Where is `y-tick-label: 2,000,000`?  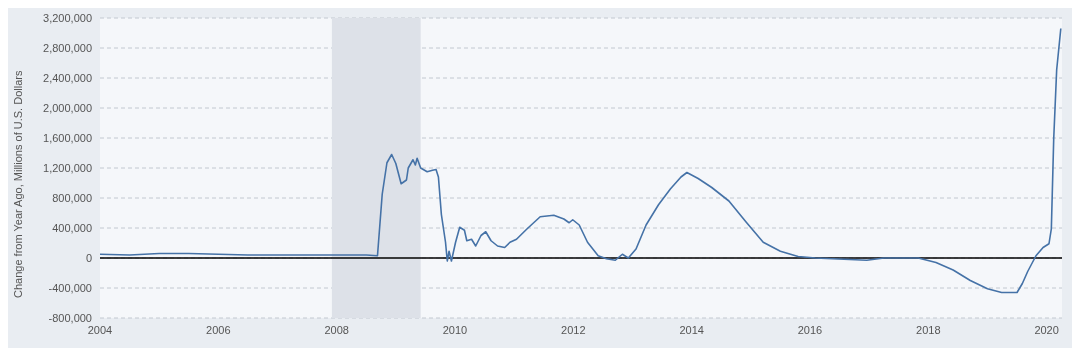
y-tick-label: 2,000,000 is located at coordinates (67, 107).